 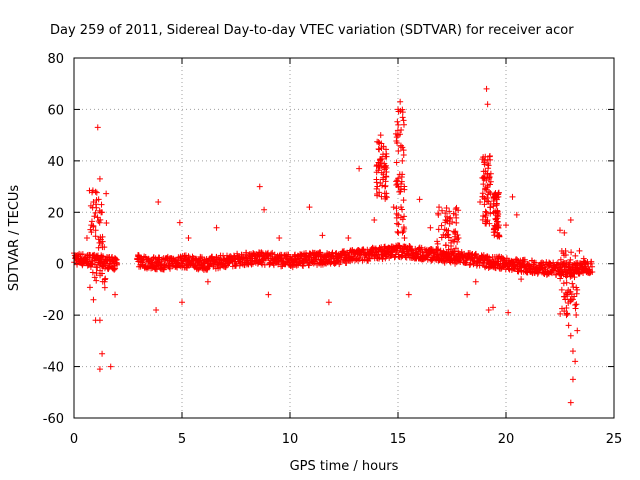 I want to click on x-tick-label: 25, so click(x=614, y=439).